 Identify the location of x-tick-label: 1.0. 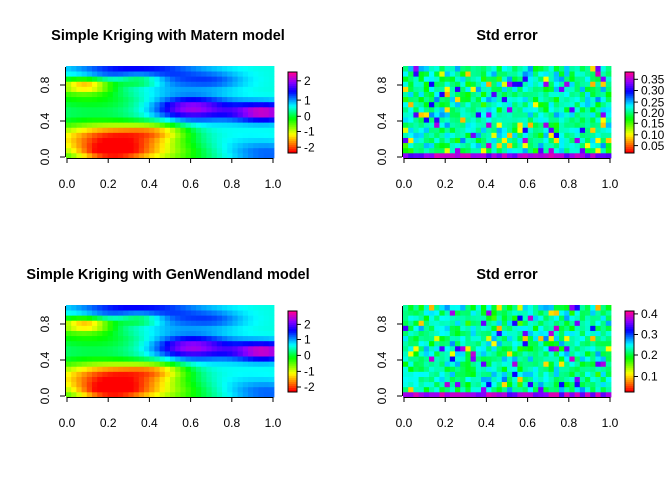
(273, 423).